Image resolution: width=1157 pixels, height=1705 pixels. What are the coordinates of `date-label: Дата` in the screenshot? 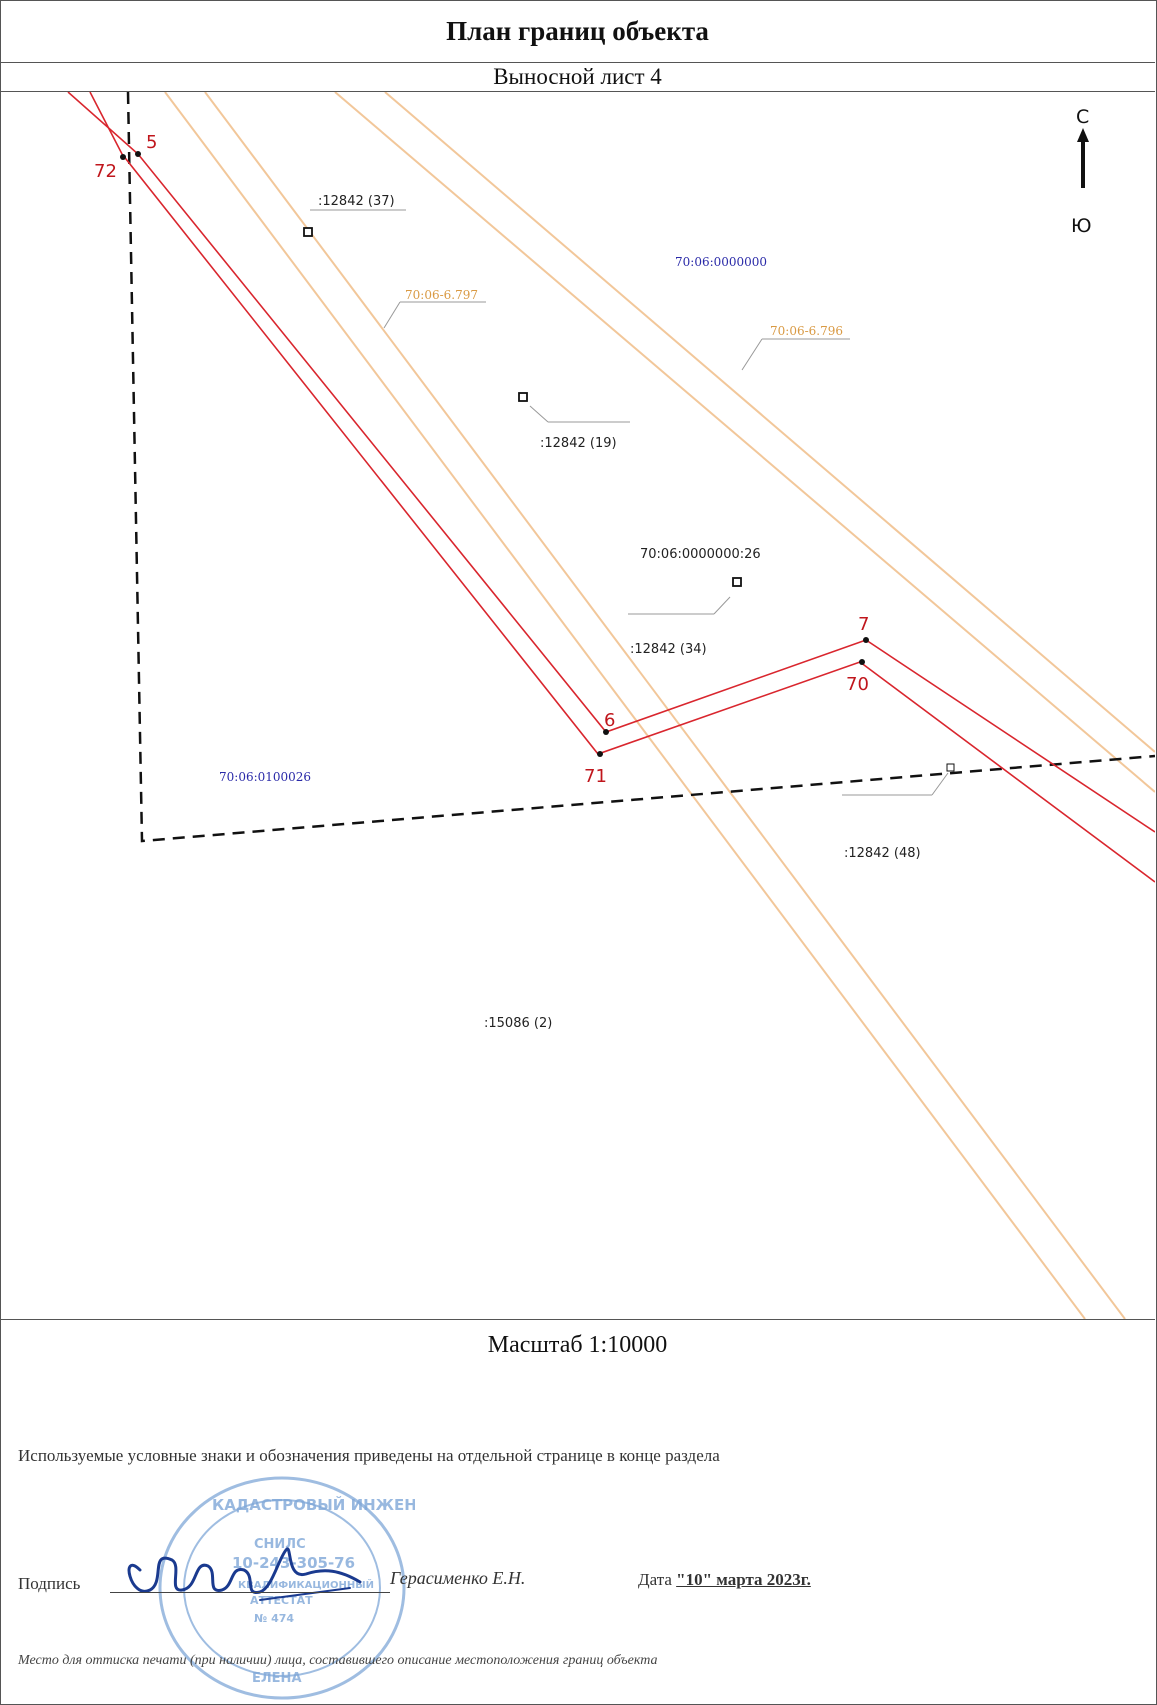 It's located at (655, 1579).